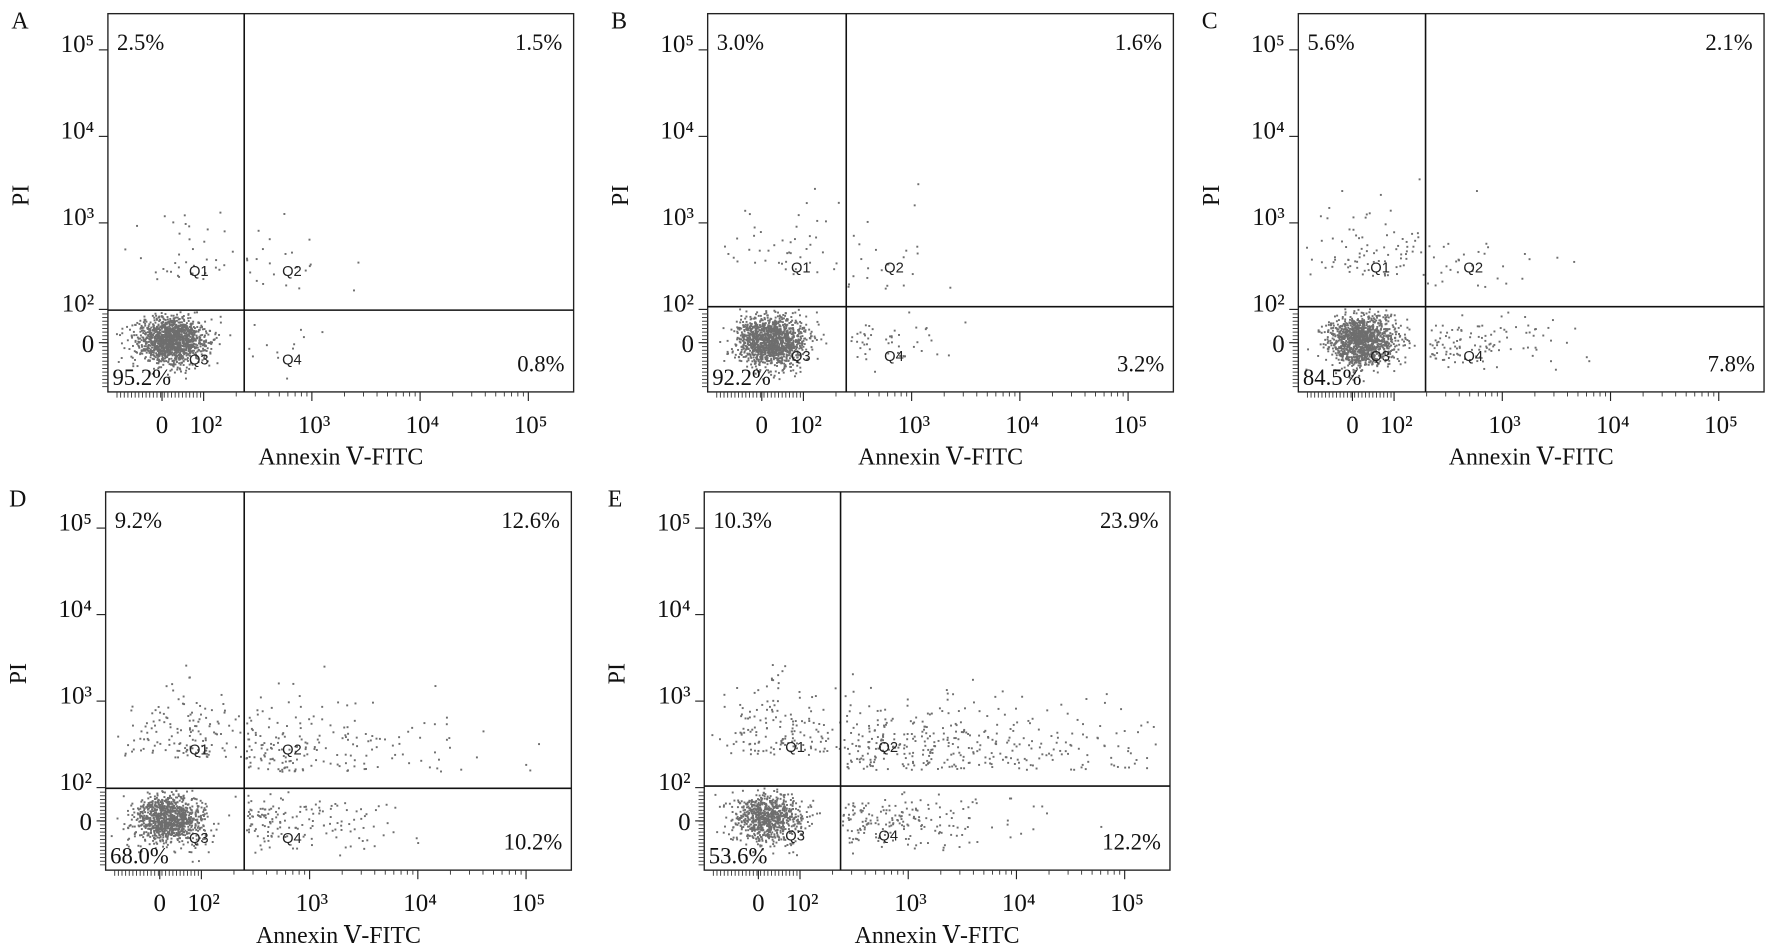  Describe the element at coordinates (141, 377) in the screenshot. I see `quadrant-percent: 95.2%` at that location.